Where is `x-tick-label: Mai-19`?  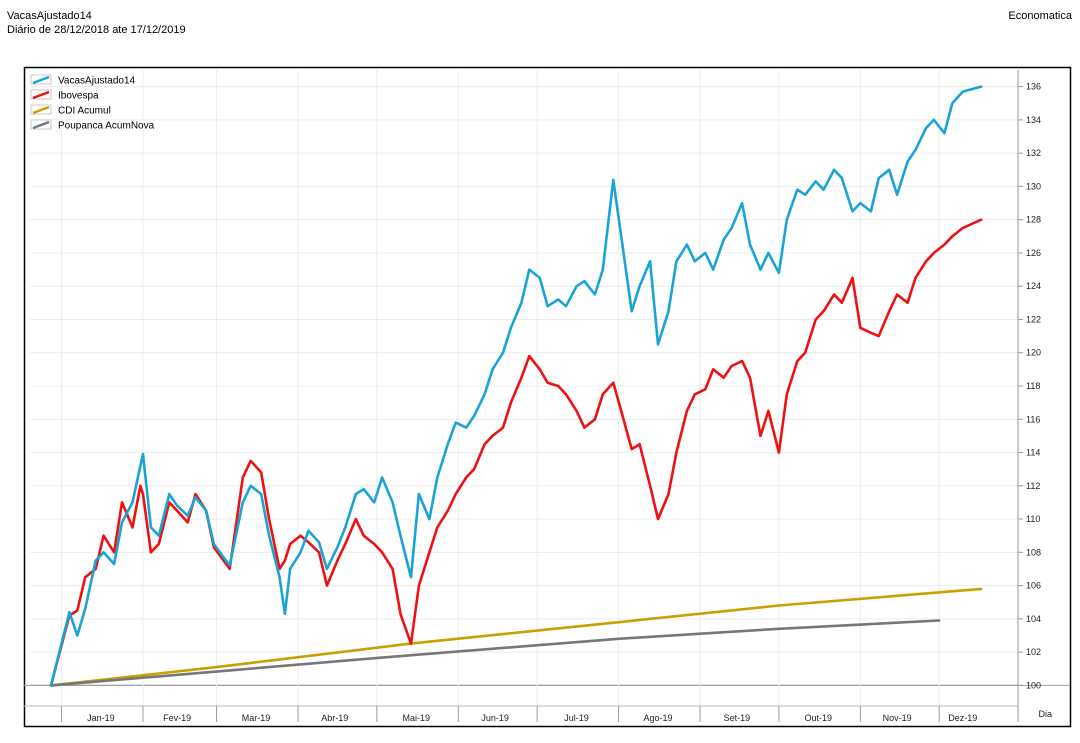 x-tick-label: Mai-19 is located at coordinates (417, 718).